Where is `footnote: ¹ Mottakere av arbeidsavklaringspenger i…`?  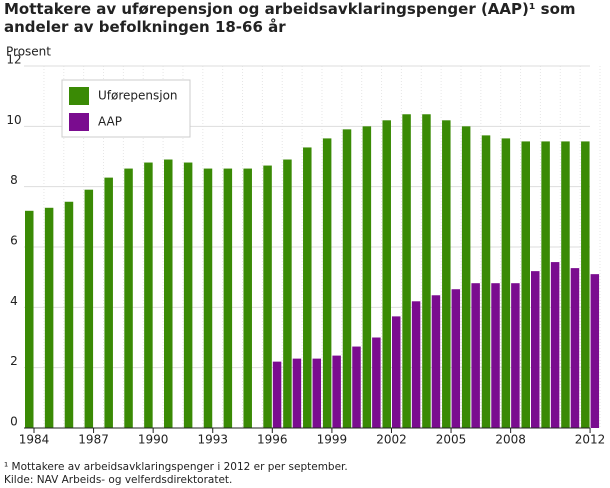 footnote: ¹ Mottakere av arbeidsavklaringspenger i… is located at coordinates (176, 467).